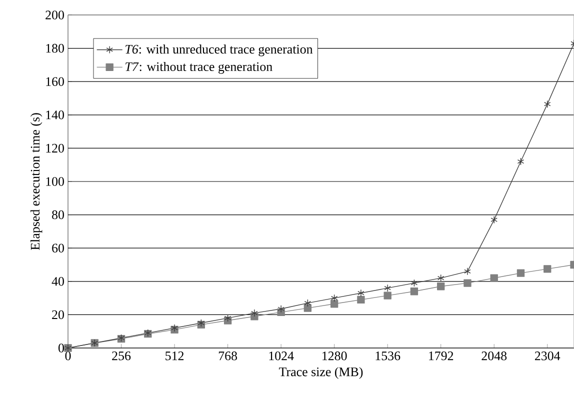 The image size is (574, 405). What do you see at coordinates (547, 356) in the screenshot?
I see `x-tick-label: 2304` at bounding box center [547, 356].